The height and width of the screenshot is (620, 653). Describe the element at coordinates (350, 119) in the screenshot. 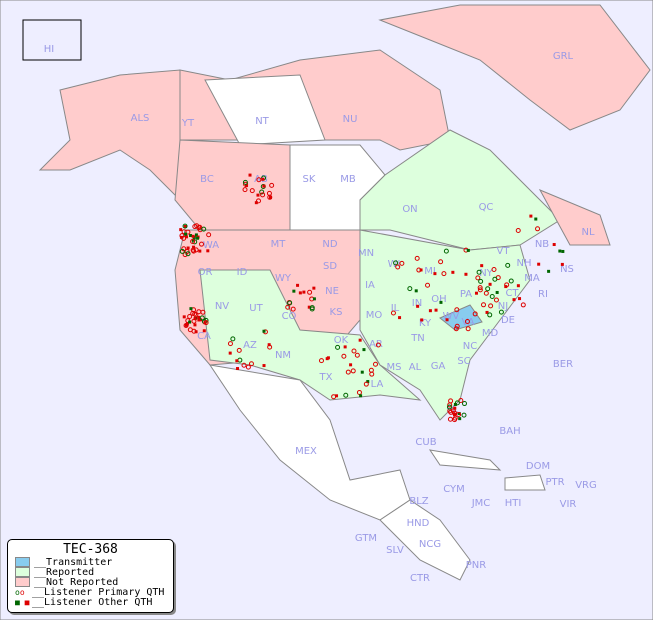

I see `region-label-nu: NU` at that location.